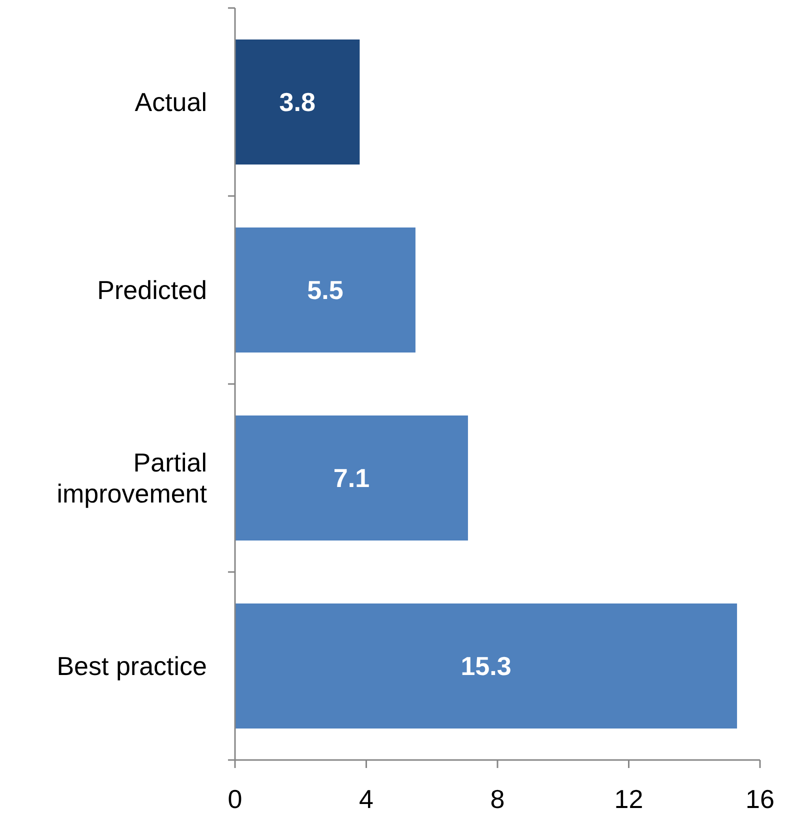 The image size is (792, 821). What do you see at coordinates (235, 799) in the screenshot?
I see `x-tick-label: 0` at bounding box center [235, 799].